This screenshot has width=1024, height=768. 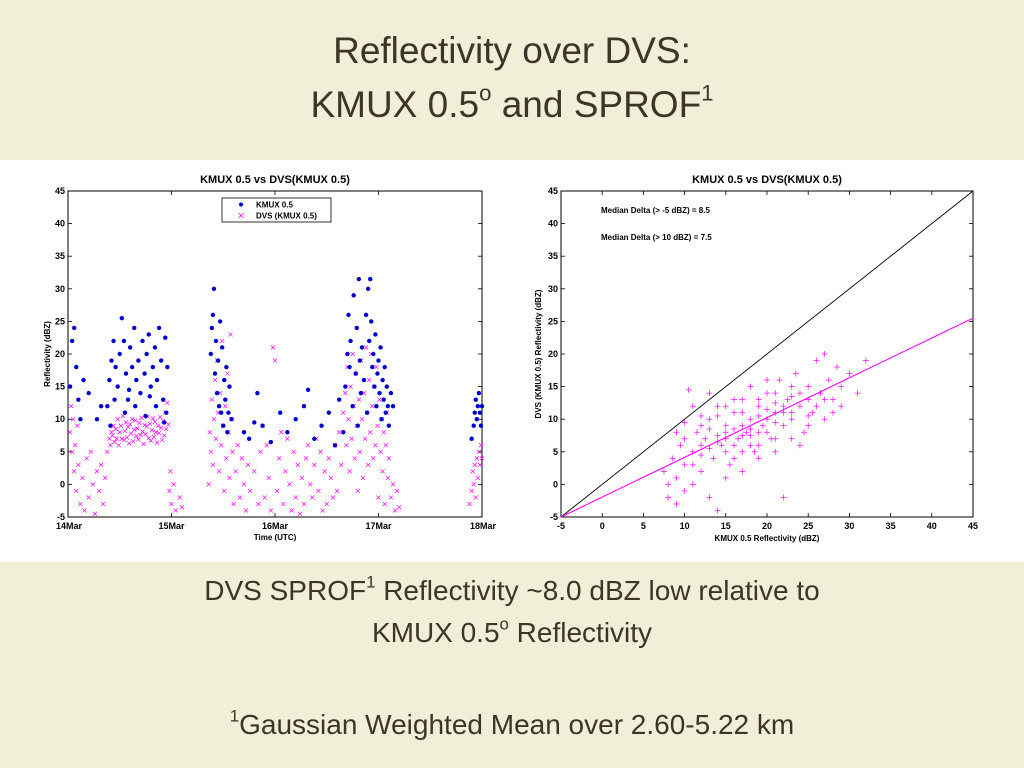 What do you see at coordinates (61, 517) in the screenshot?
I see `chart1-ytick-label: -5` at bounding box center [61, 517].